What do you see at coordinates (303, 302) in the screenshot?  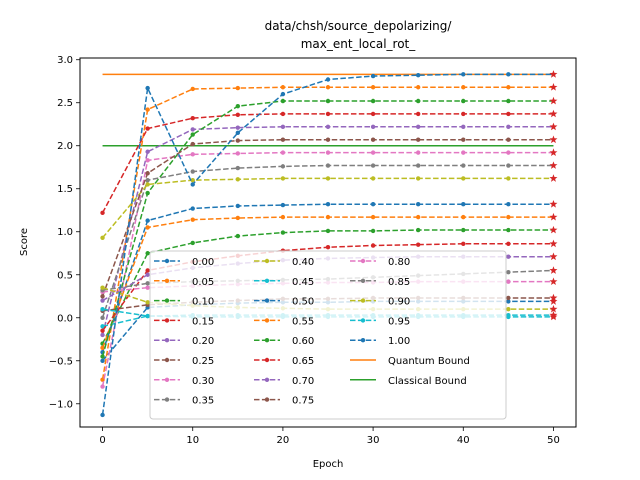 I see `legend-label: 0.50` at bounding box center [303, 302].